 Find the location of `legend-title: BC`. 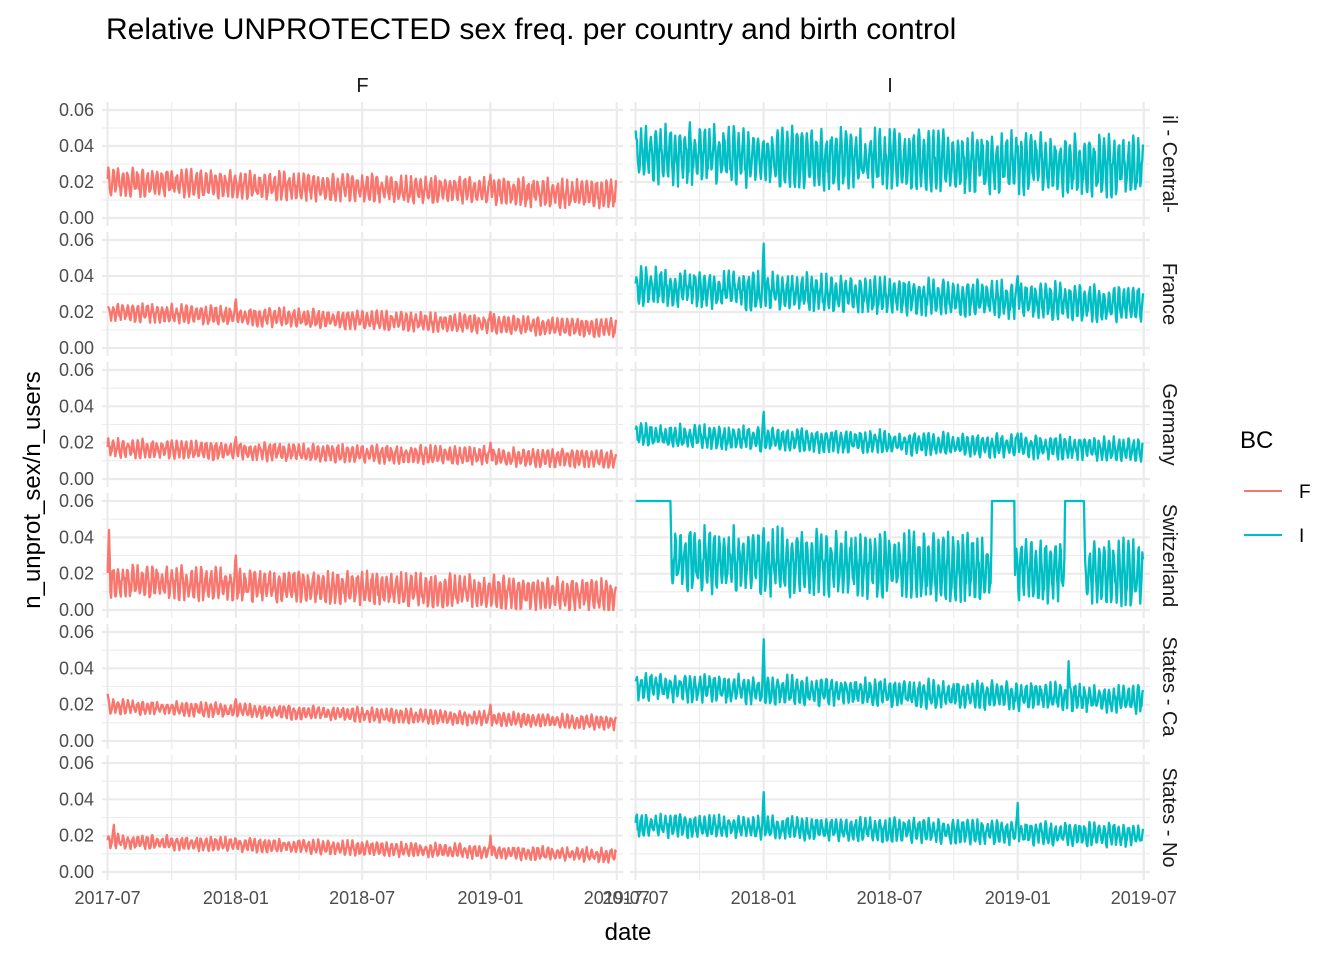

legend-title: BC is located at coordinates (1256, 440).